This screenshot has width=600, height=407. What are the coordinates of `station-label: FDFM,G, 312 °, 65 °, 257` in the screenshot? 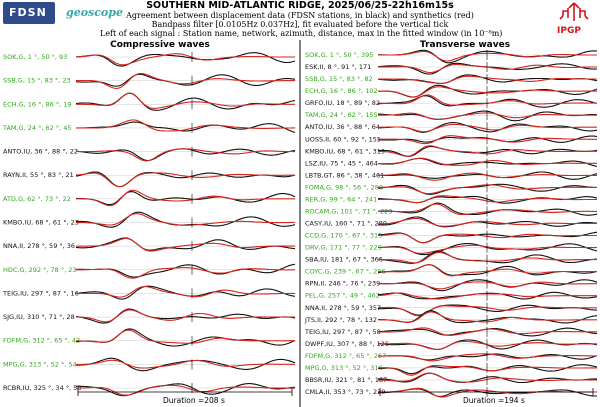 It's located at (345, 356).